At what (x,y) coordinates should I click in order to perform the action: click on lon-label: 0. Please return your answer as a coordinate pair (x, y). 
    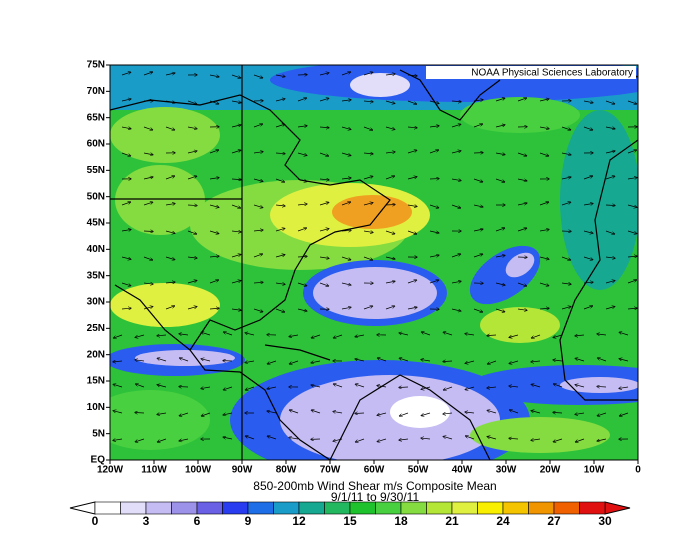
    Looking at the image, I should click on (638, 470).